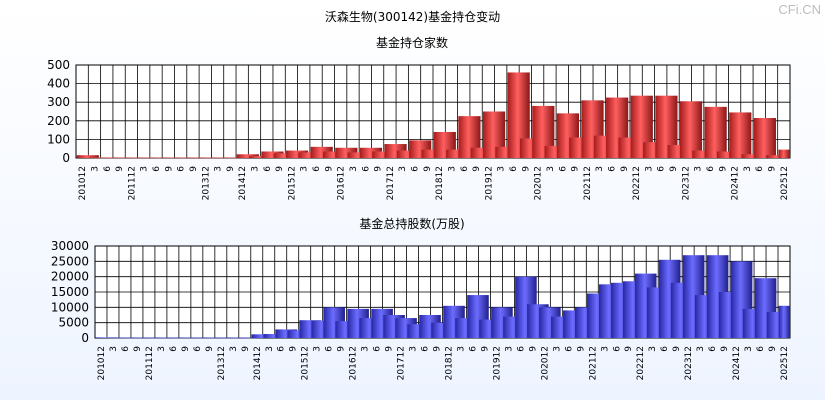  Describe the element at coordinates (73, 323) in the screenshot. I see `y-tick-label: 5000` at that location.